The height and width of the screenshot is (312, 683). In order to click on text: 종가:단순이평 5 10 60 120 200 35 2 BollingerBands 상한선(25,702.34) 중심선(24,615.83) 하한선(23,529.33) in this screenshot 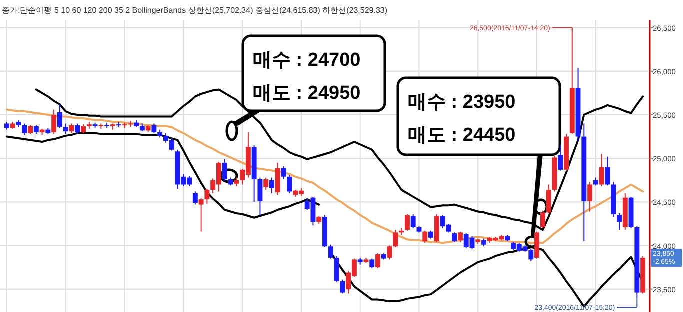, I will do `click(195, 10)`.